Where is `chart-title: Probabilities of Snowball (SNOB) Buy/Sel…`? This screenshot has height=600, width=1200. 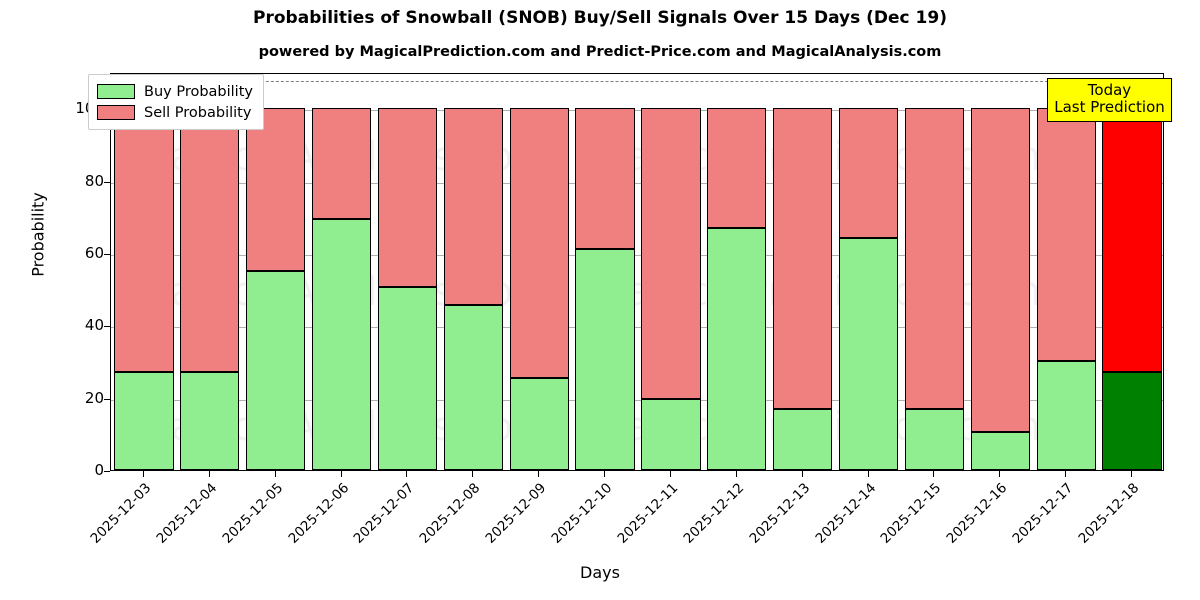
chart-title: Probabilities of Snowball (SNOB) Buy/Sel… is located at coordinates (600, 18).